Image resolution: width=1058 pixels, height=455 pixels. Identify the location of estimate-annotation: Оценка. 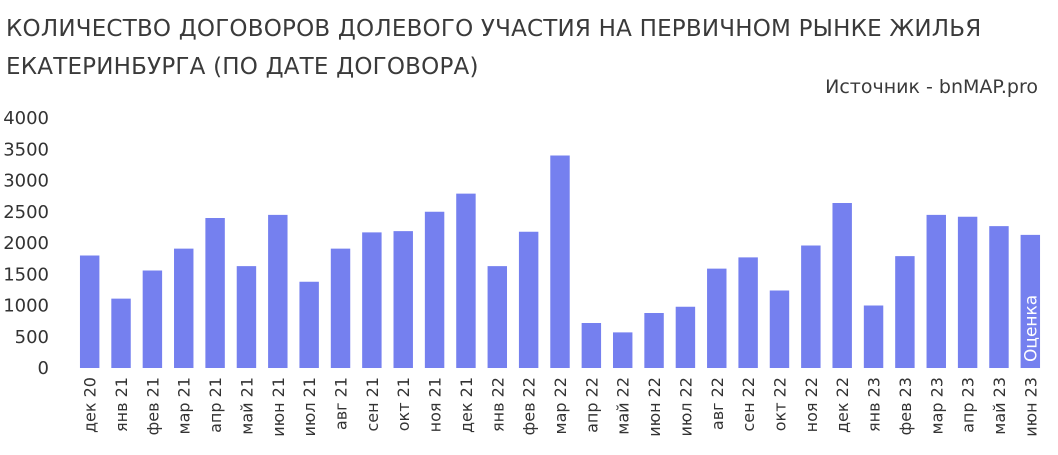
(1031, 328).